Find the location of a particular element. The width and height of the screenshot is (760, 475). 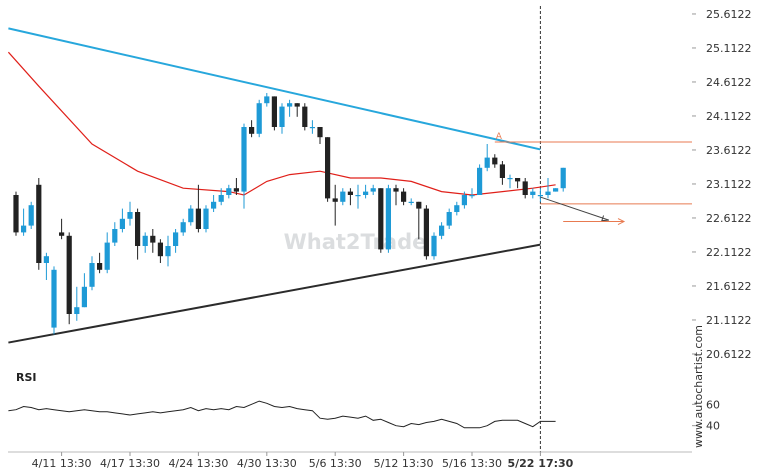

x-tick-label: 4/24 13:30 is located at coordinates (198, 463).